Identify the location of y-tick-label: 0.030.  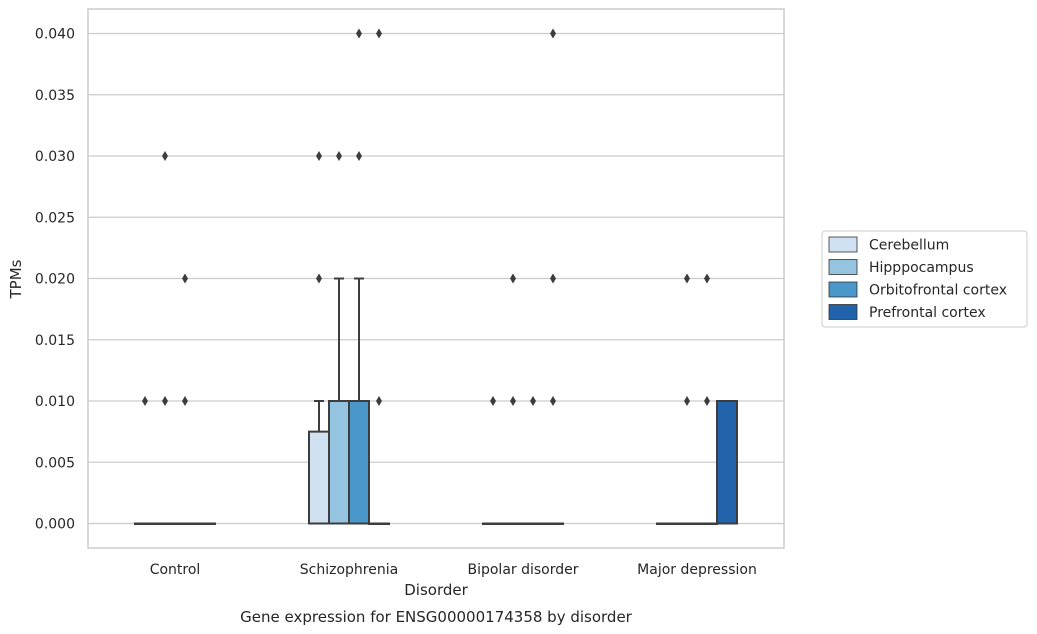
(55, 157).